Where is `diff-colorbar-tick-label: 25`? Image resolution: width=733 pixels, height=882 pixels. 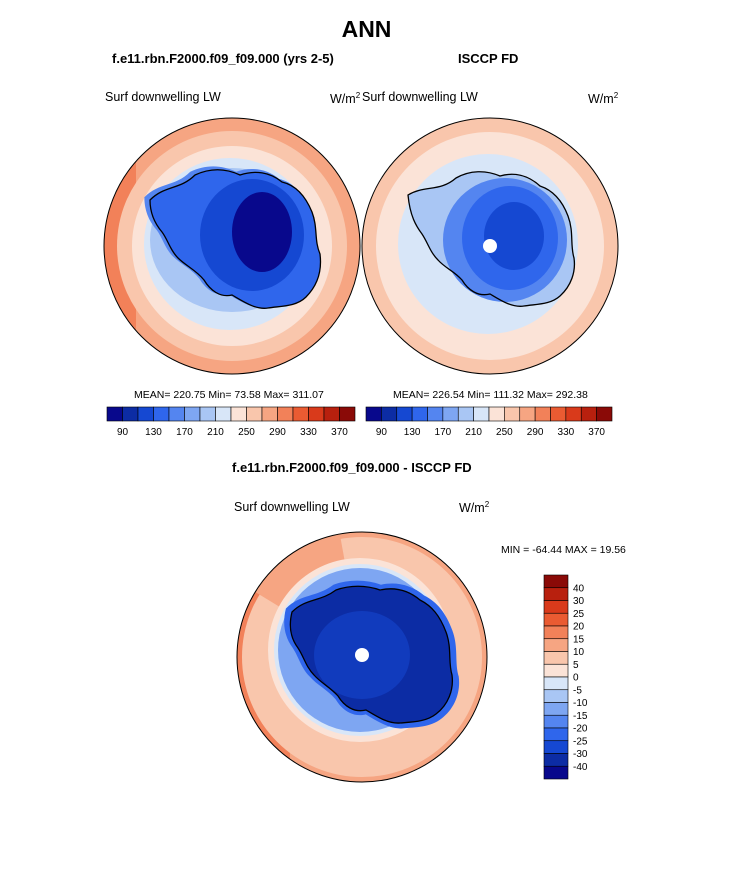
diff-colorbar-tick-label: 25 is located at coordinates (579, 614).